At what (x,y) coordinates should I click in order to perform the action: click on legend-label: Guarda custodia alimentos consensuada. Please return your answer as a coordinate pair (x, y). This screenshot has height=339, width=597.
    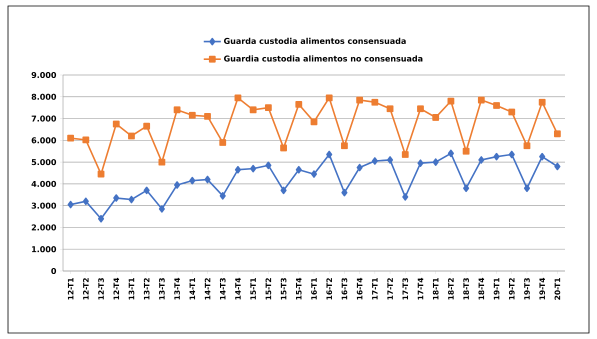
    Looking at the image, I should click on (315, 41).